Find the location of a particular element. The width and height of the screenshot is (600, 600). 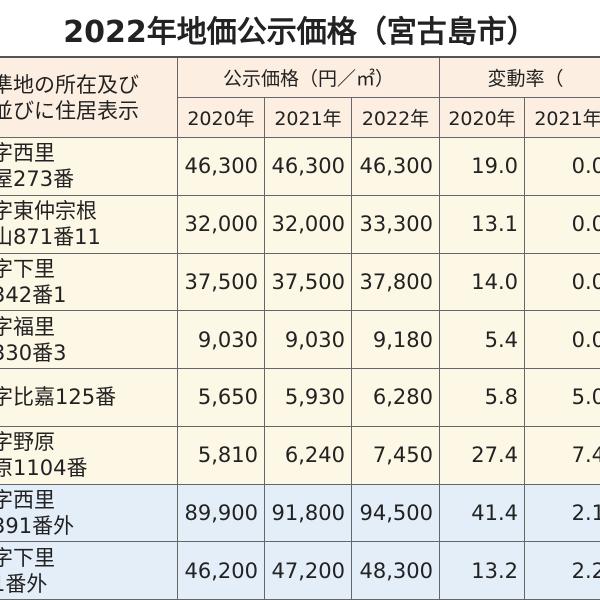

price-cell: 5,930 is located at coordinates (308, 398).